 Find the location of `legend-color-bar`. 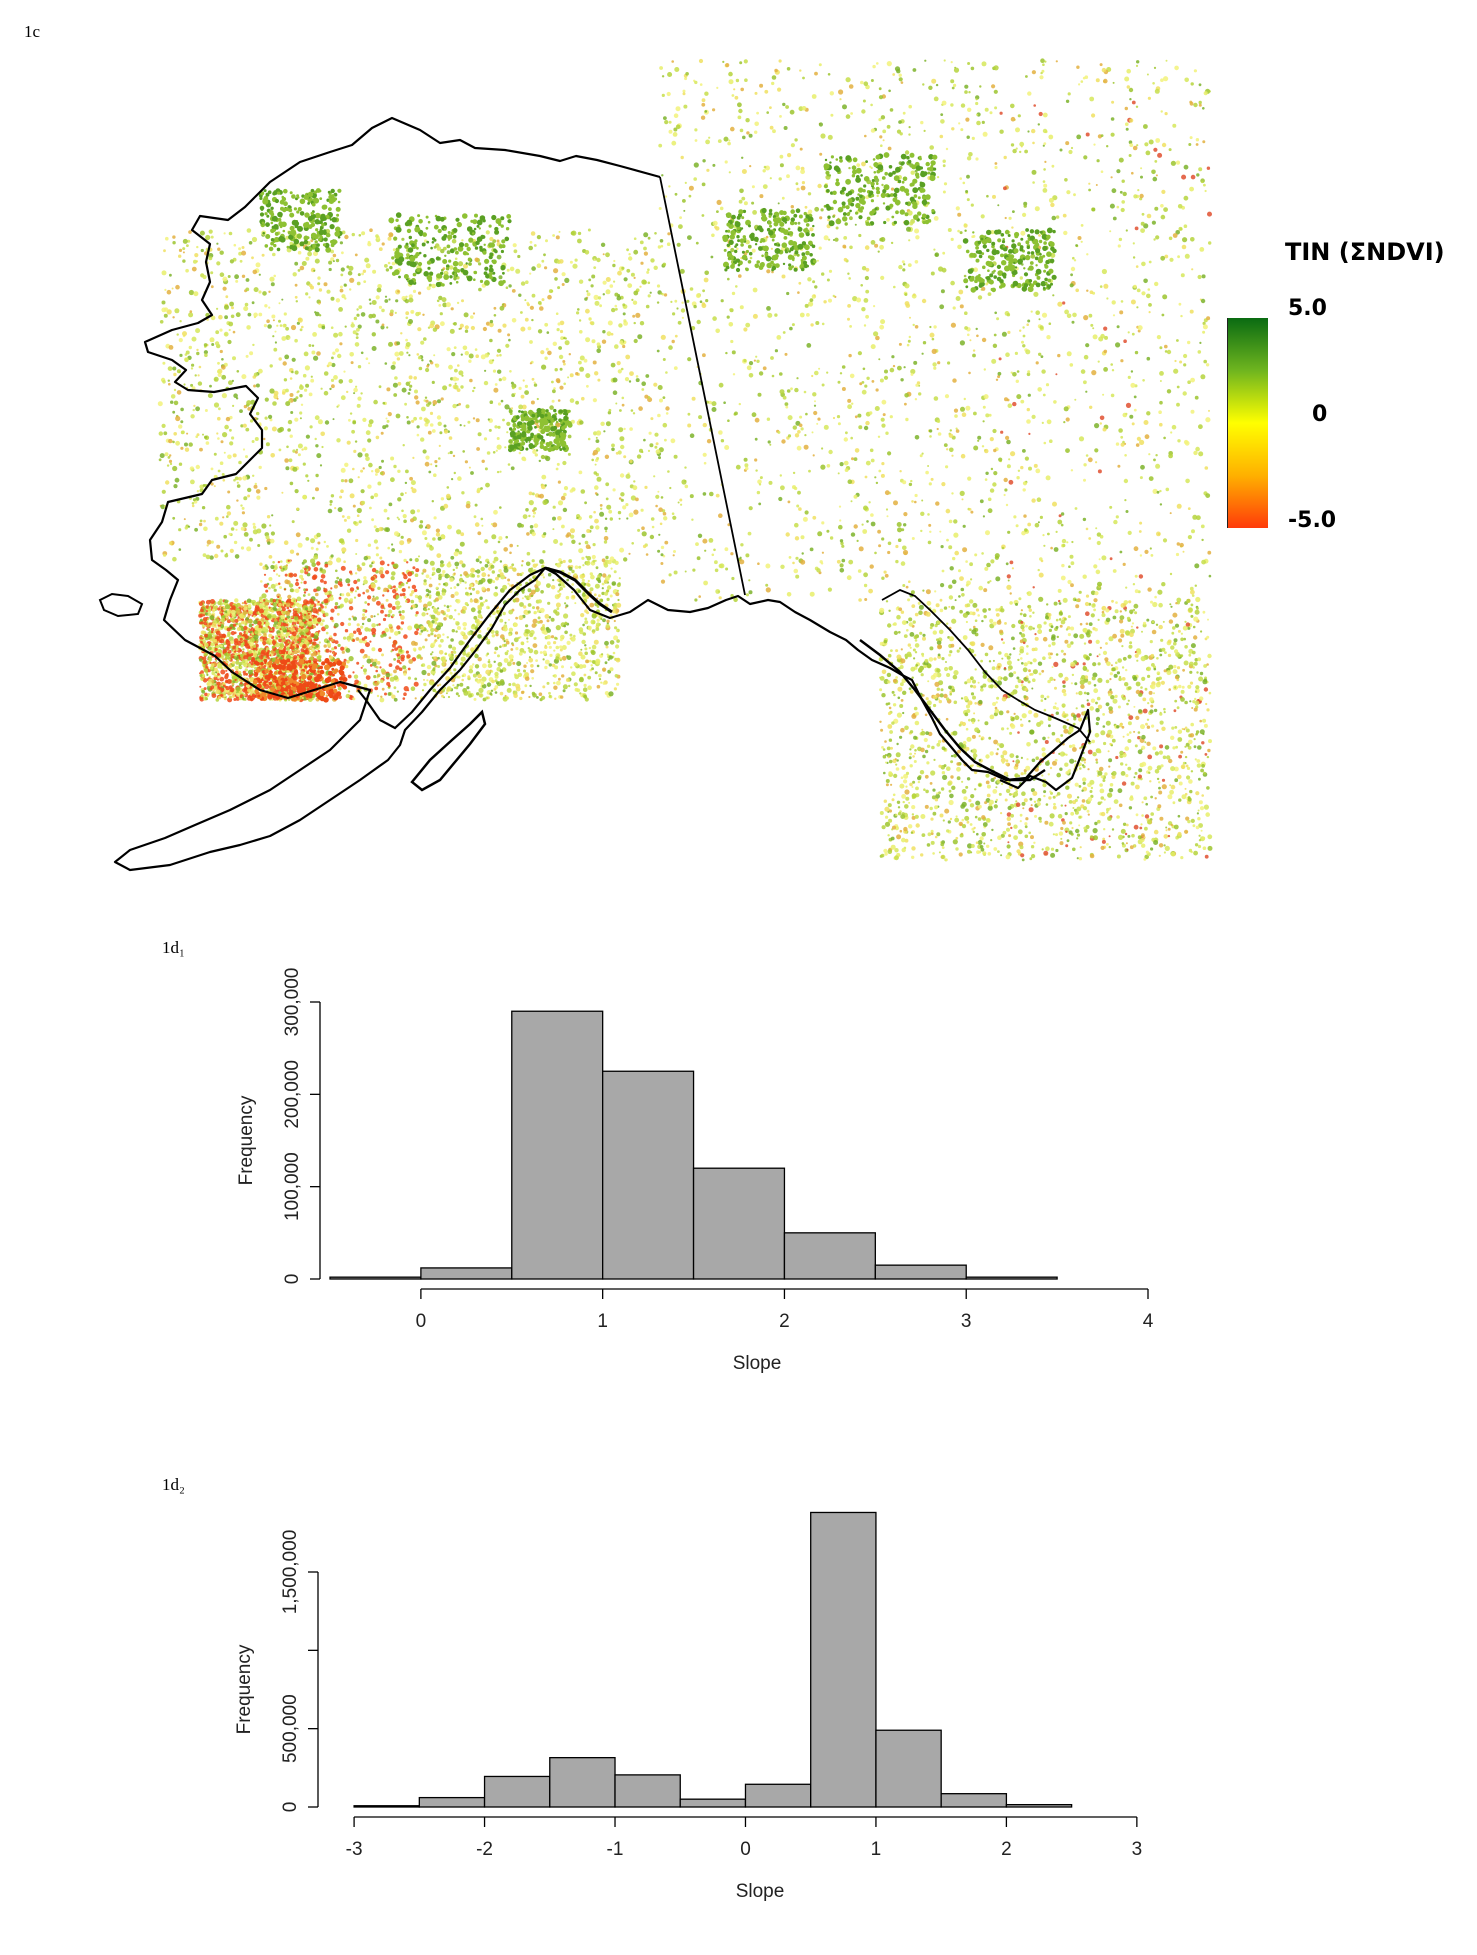

legend-color-bar is located at coordinates (1247, 423).